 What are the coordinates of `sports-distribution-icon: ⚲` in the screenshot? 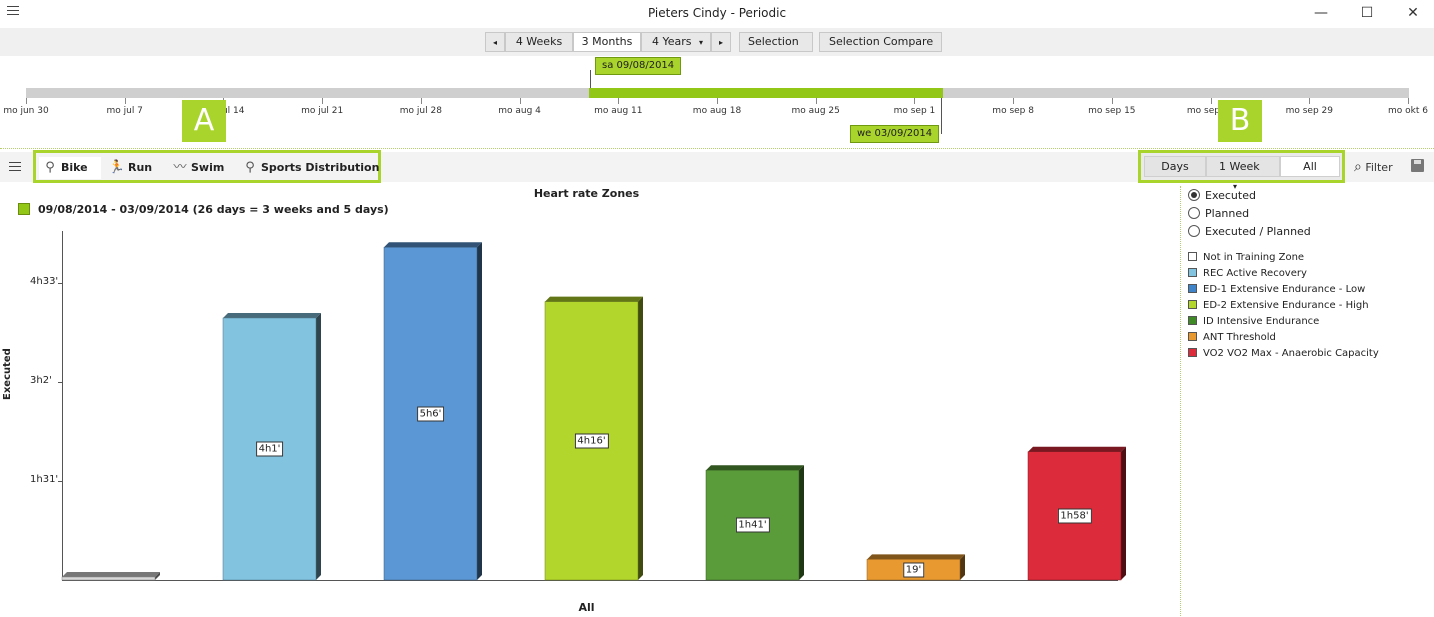 It's located at (250, 167).